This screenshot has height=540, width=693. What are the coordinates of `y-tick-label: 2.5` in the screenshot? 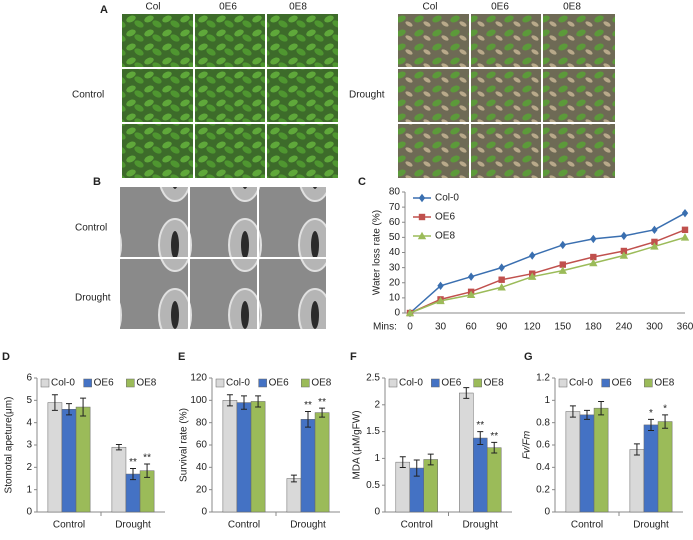 It's located at (373, 378).